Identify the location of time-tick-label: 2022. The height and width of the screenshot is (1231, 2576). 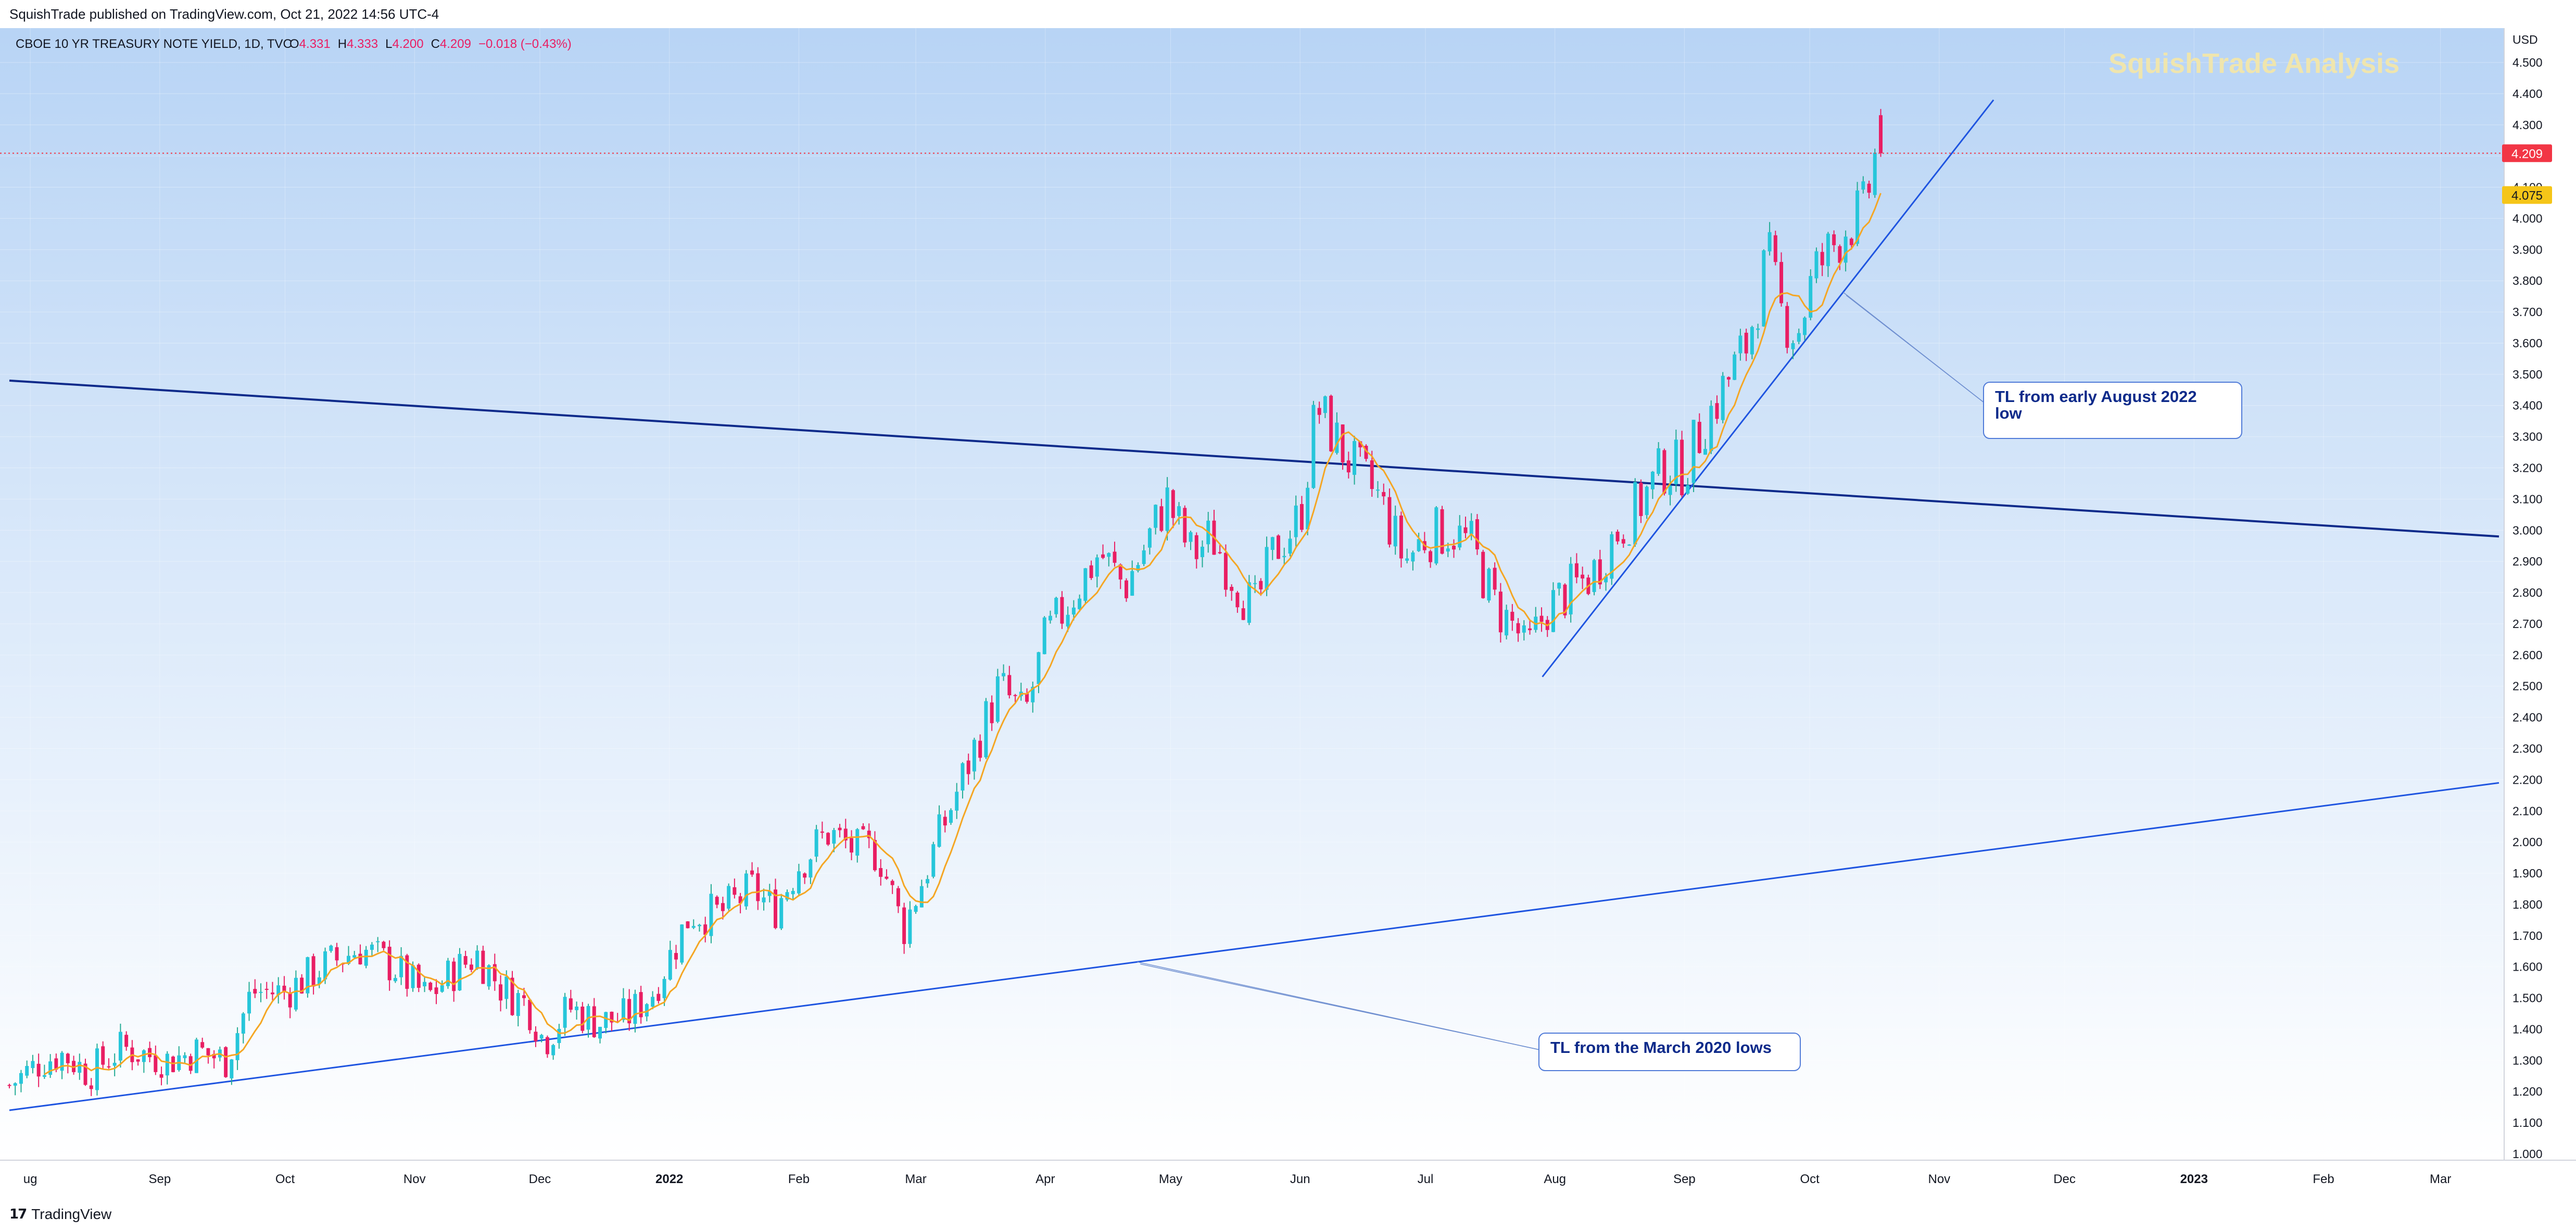
(669, 1179).